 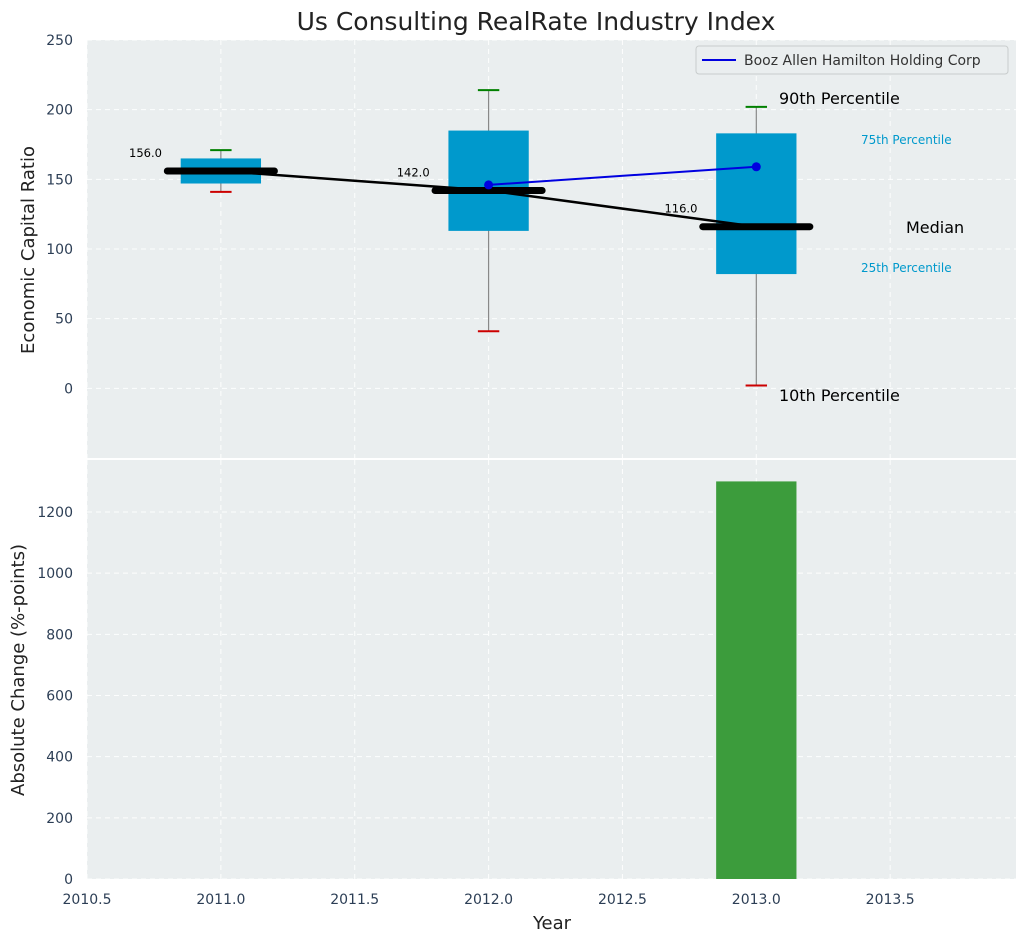 I want to click on legend-label-booz-allen: Booz Allen Hamilton Holding Corp, so click(x=862, y=61).